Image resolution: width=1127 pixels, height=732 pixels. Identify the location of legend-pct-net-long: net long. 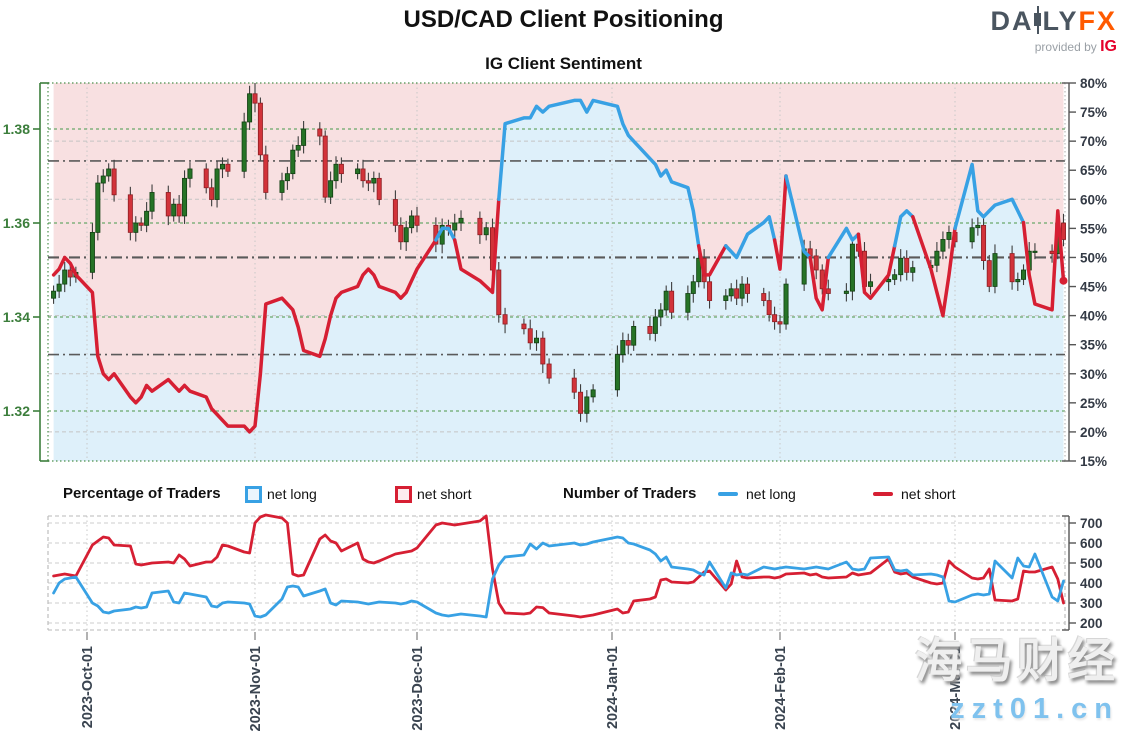
(292, 494).